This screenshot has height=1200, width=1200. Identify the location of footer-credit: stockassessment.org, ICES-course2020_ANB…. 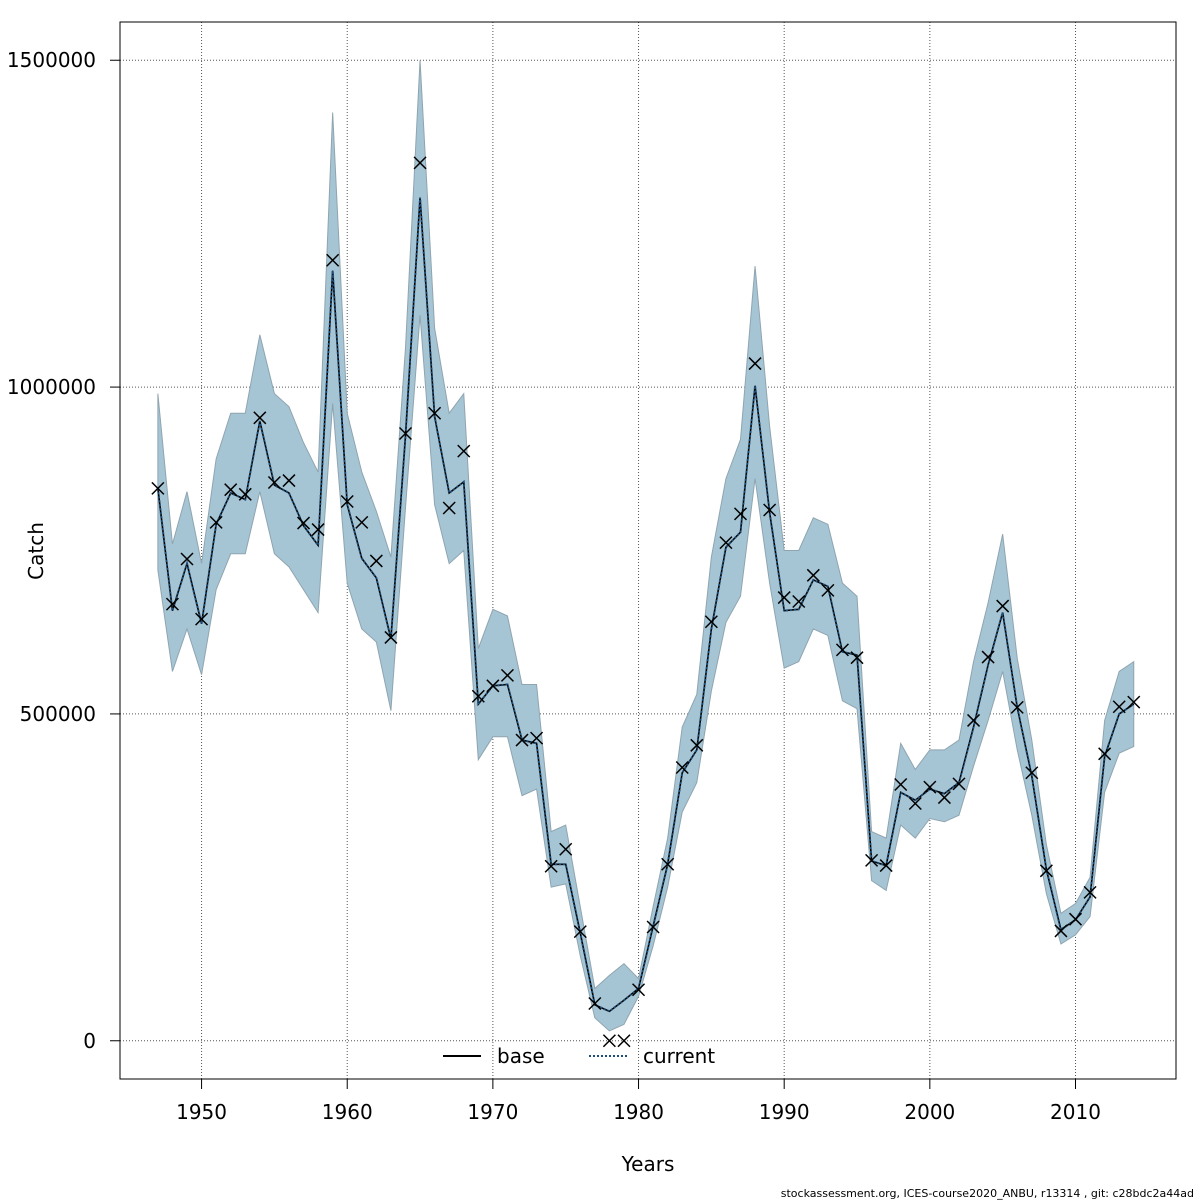
(987, 1193).